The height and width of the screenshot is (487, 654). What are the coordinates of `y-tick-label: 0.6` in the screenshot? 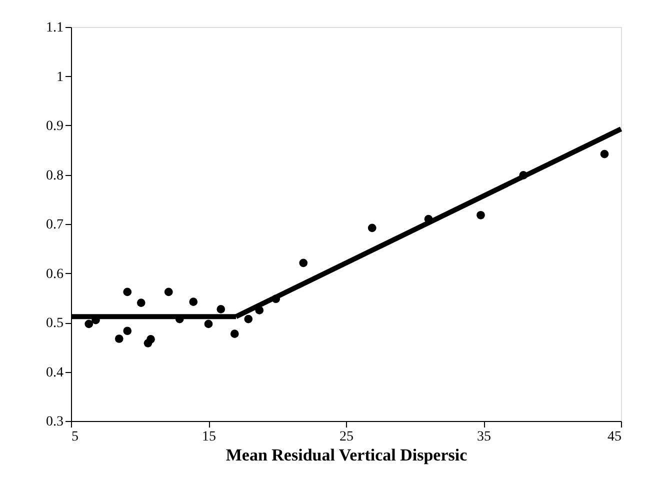 It's located at (55, 274).